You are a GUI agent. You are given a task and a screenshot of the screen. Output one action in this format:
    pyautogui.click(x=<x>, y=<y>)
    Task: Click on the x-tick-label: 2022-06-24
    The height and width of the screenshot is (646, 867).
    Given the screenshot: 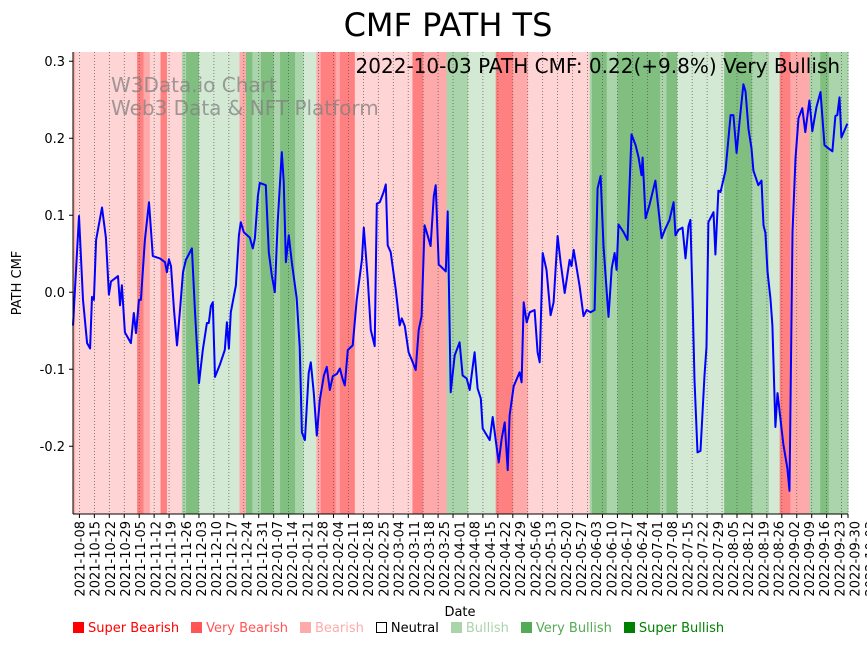 What is the action you would take?
    pyautogui.click(x=643, y=559)
    